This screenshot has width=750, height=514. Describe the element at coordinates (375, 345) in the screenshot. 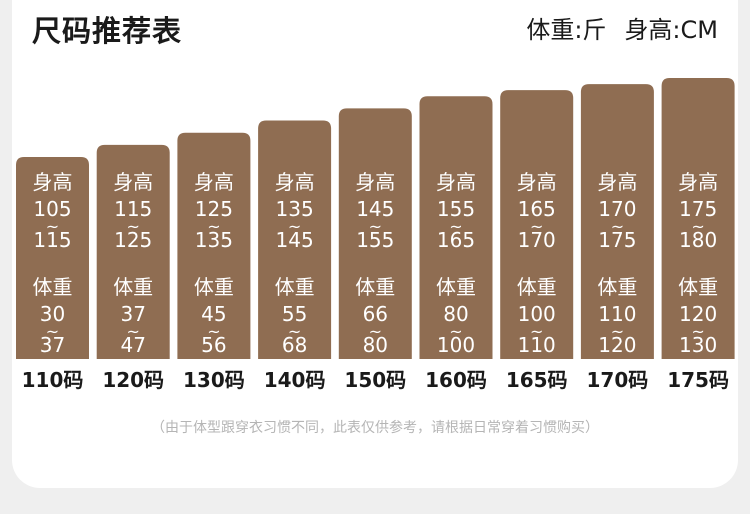

I see `bar-weight-max: 80` at that location.